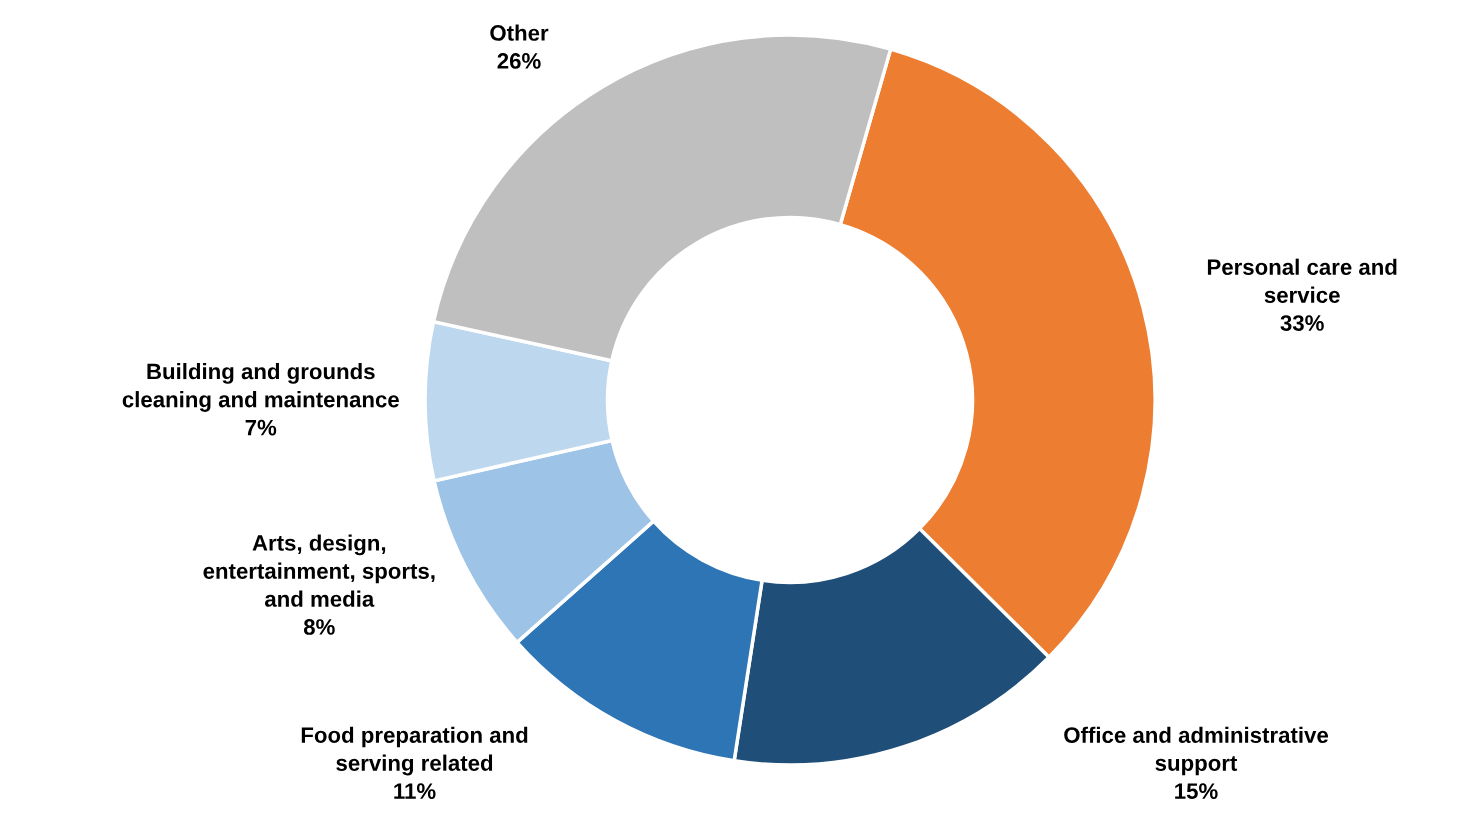  I want to click on slice-label: Food preparation and serving related, so click(414, 751).